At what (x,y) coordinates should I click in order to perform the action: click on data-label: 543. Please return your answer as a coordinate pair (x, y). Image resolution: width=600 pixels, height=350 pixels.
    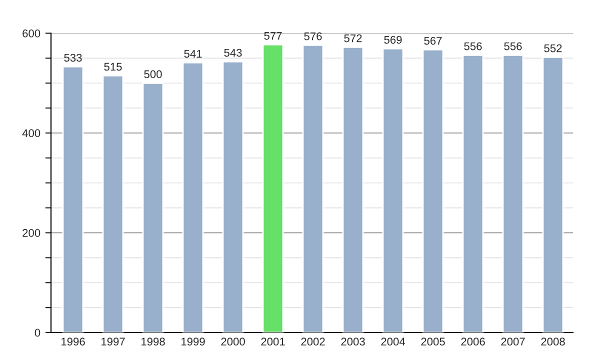
    Looking at the image, I should click on (233, 52).